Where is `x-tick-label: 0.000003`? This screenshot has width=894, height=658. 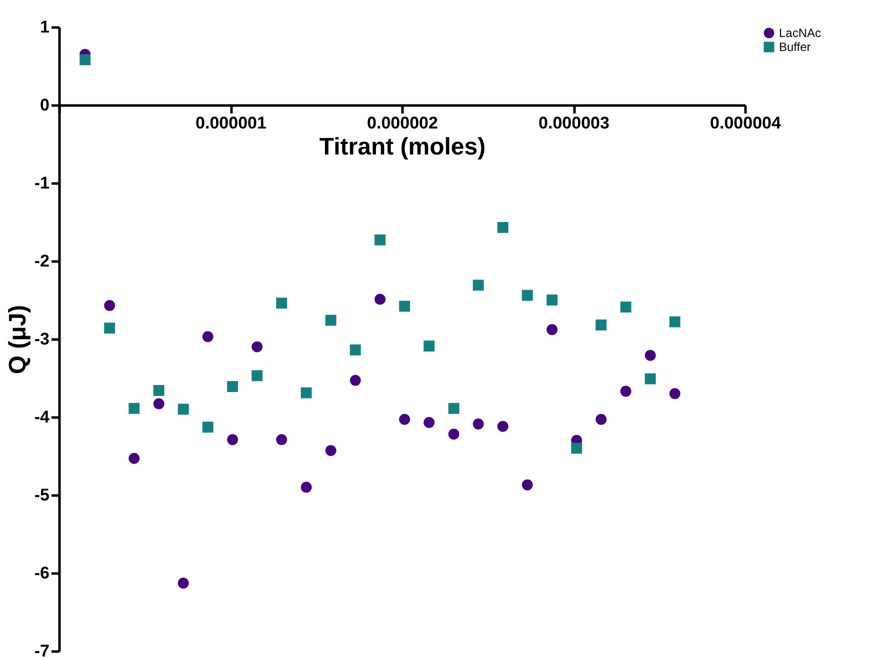
x-tick-label: 0.000003 is located at coordinates (574, 123).